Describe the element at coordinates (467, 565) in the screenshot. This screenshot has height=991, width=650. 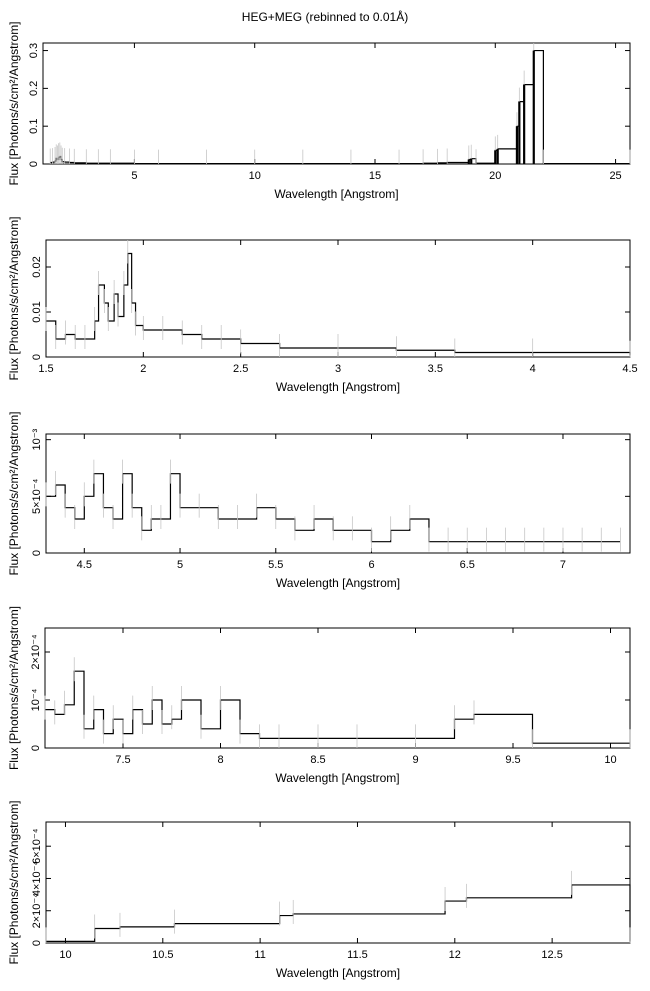
I see `x-tick-label: 6.5` at that location.